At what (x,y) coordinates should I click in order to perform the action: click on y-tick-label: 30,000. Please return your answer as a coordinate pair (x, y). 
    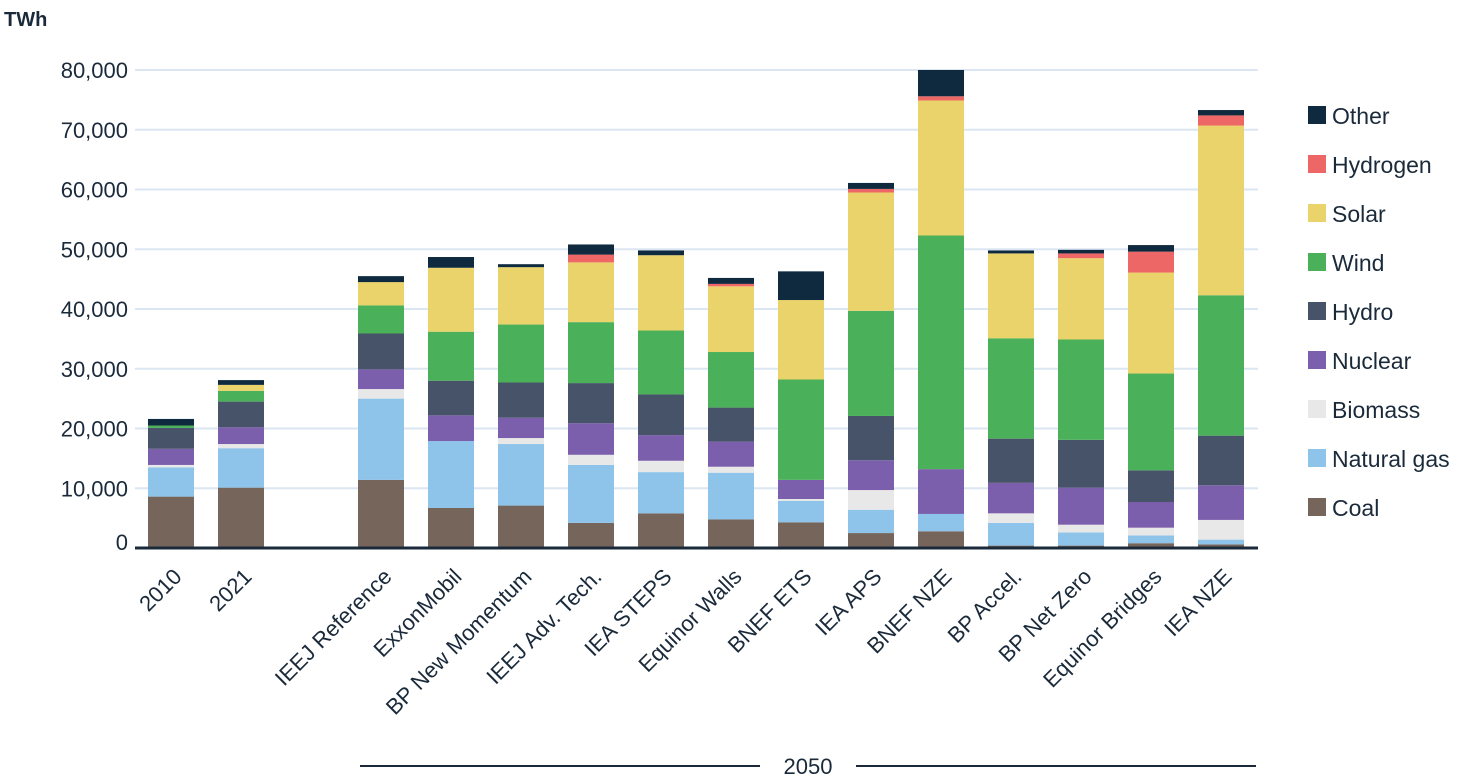
    Looking at the image, I should click on (94, 369).